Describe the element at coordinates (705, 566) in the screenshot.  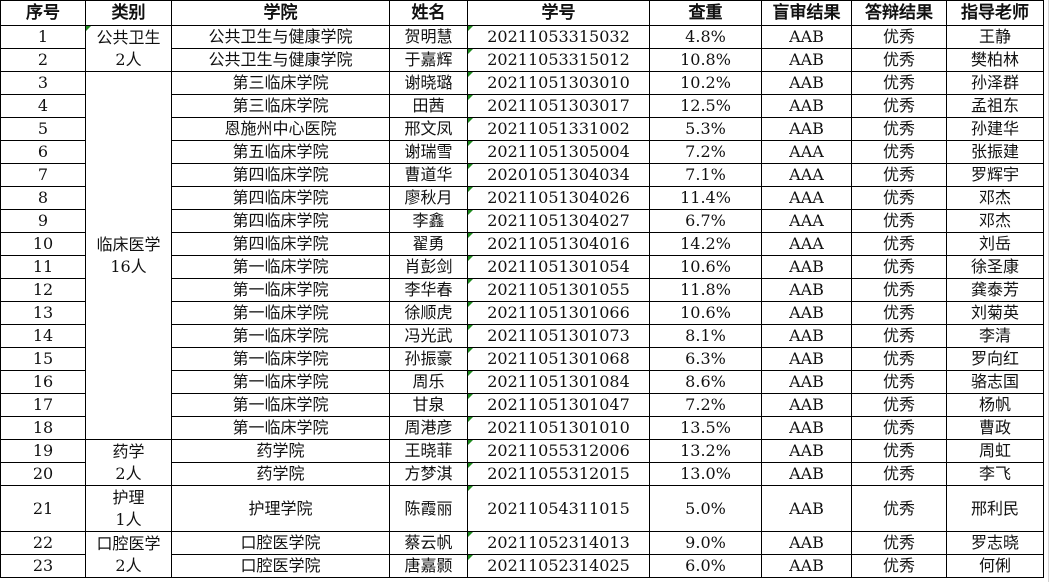
I see `similarity-cell: 6.0%` at that location.